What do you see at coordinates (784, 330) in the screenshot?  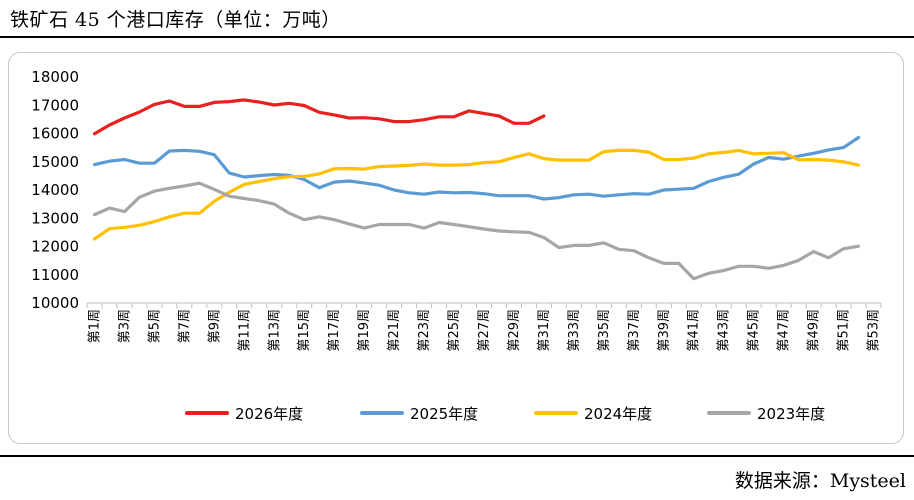 I see `x-tick-label: 第47周` at bounding box center [784, 330].